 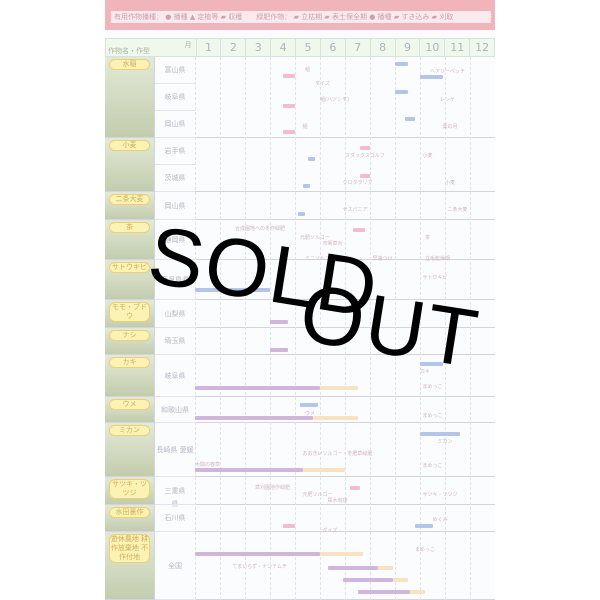 I want to click on month-label: 月, so click(x=188, y=45).